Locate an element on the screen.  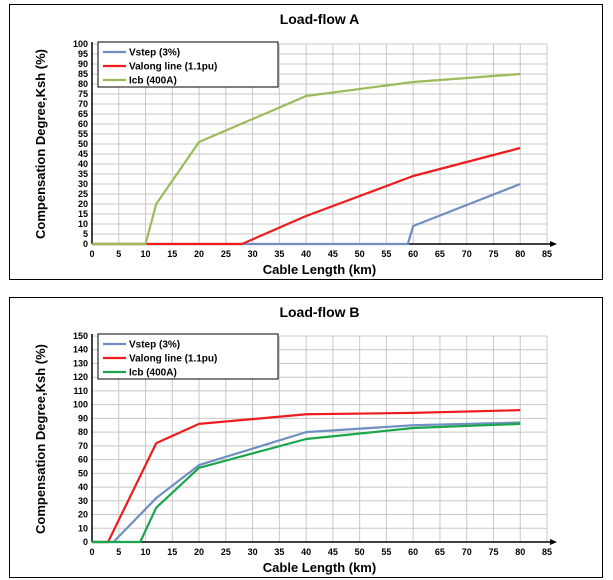
chart-a-y-tick-label: 85 is located at coordinates (83, 74).